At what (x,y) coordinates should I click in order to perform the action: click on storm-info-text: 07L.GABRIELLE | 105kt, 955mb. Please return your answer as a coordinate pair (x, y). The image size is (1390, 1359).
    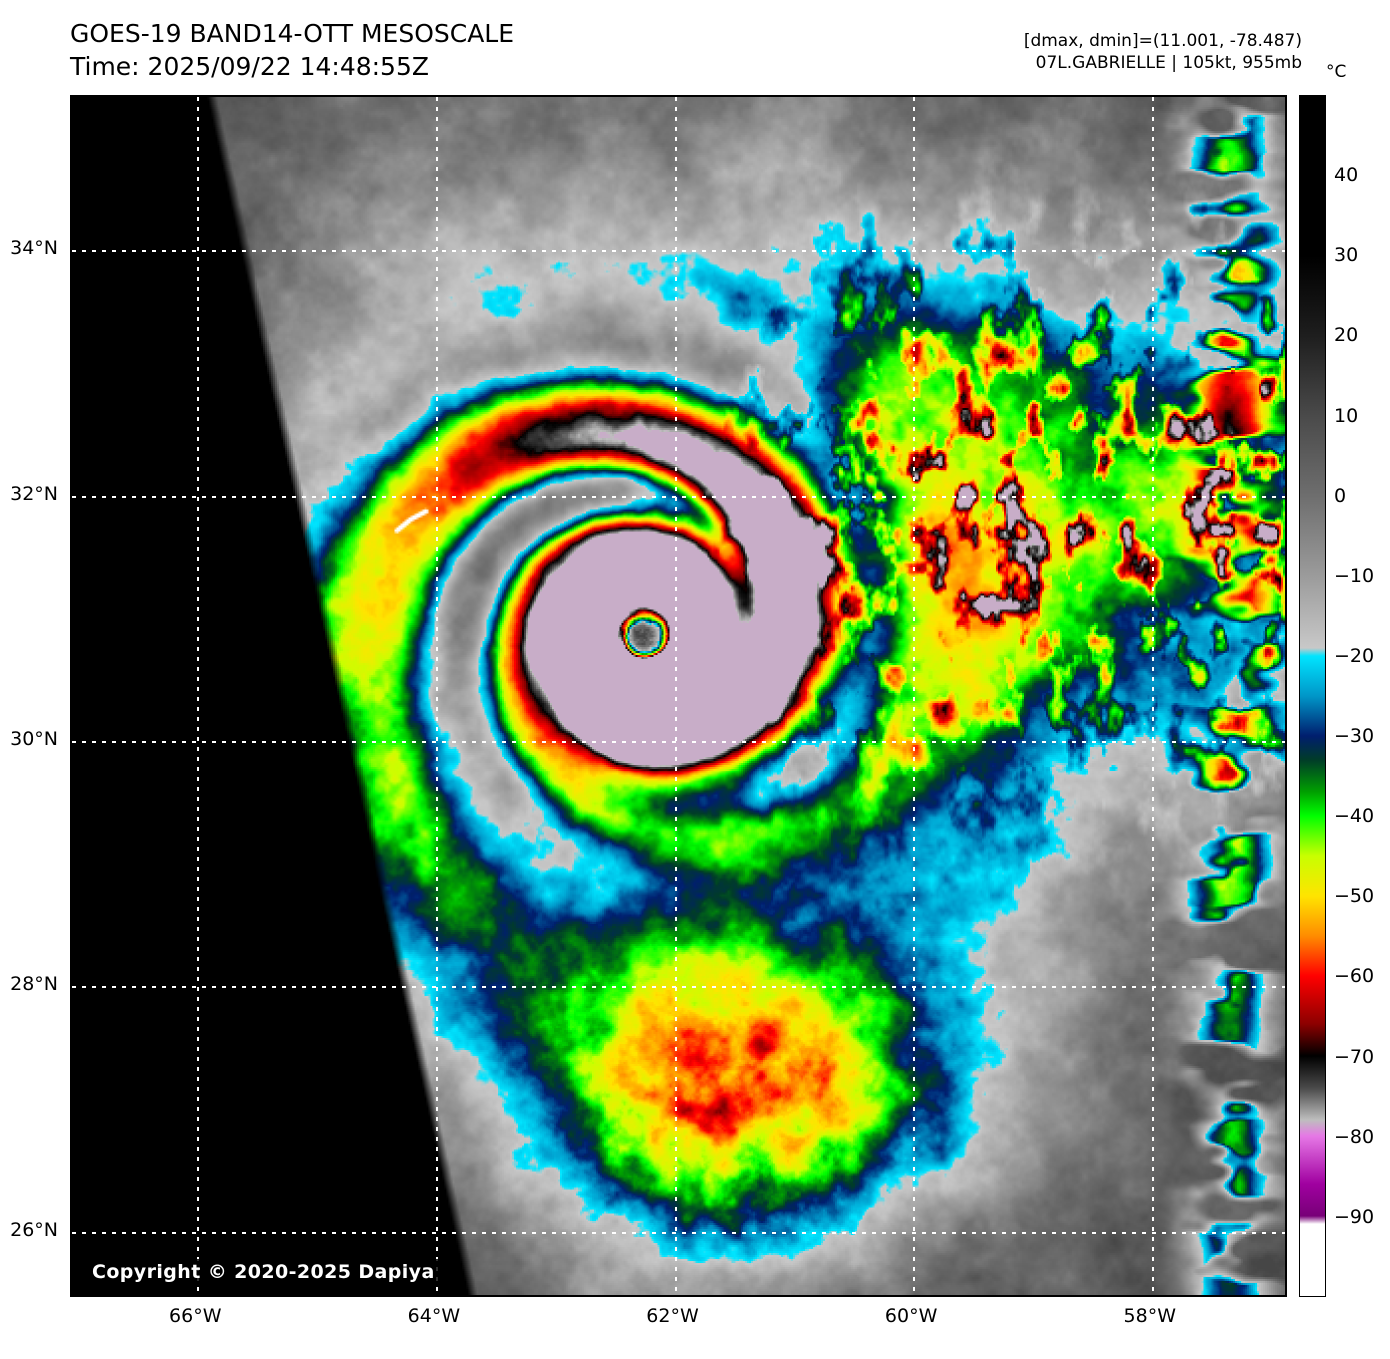
    Looking at the image, I should click on (1168, 63).